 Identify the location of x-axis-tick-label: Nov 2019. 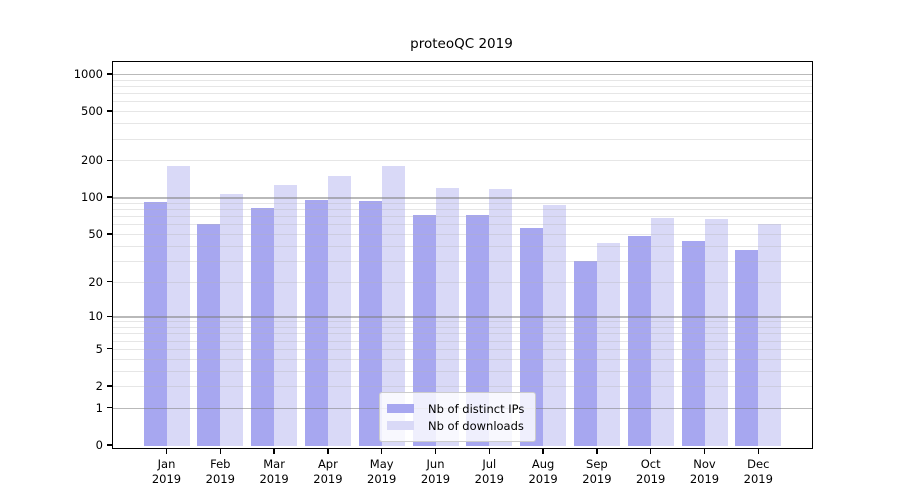
(704, 471).